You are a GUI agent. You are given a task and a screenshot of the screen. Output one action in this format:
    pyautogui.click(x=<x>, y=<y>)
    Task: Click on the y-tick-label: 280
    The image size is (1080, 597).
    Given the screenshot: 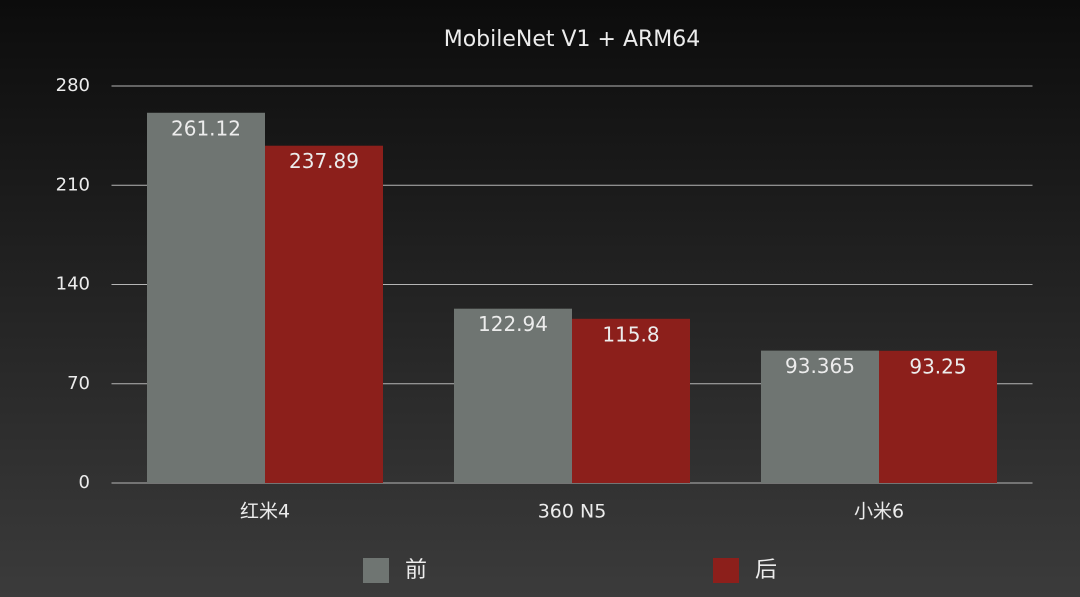 What is the action you would take?
    pyautogui.click(x=73, y=85)
    